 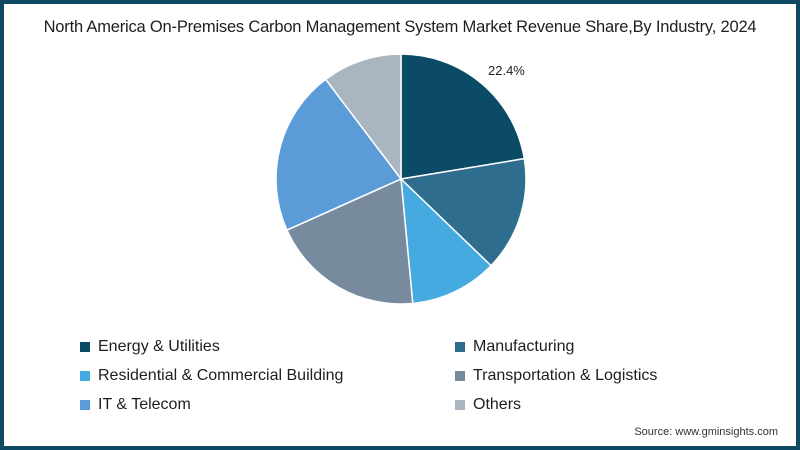 What do you see at coordinates (267, 347) in the screenshot?
I see `legend-item-energy-utilities: Energy & Utilities` at bounding box center [267, 347].